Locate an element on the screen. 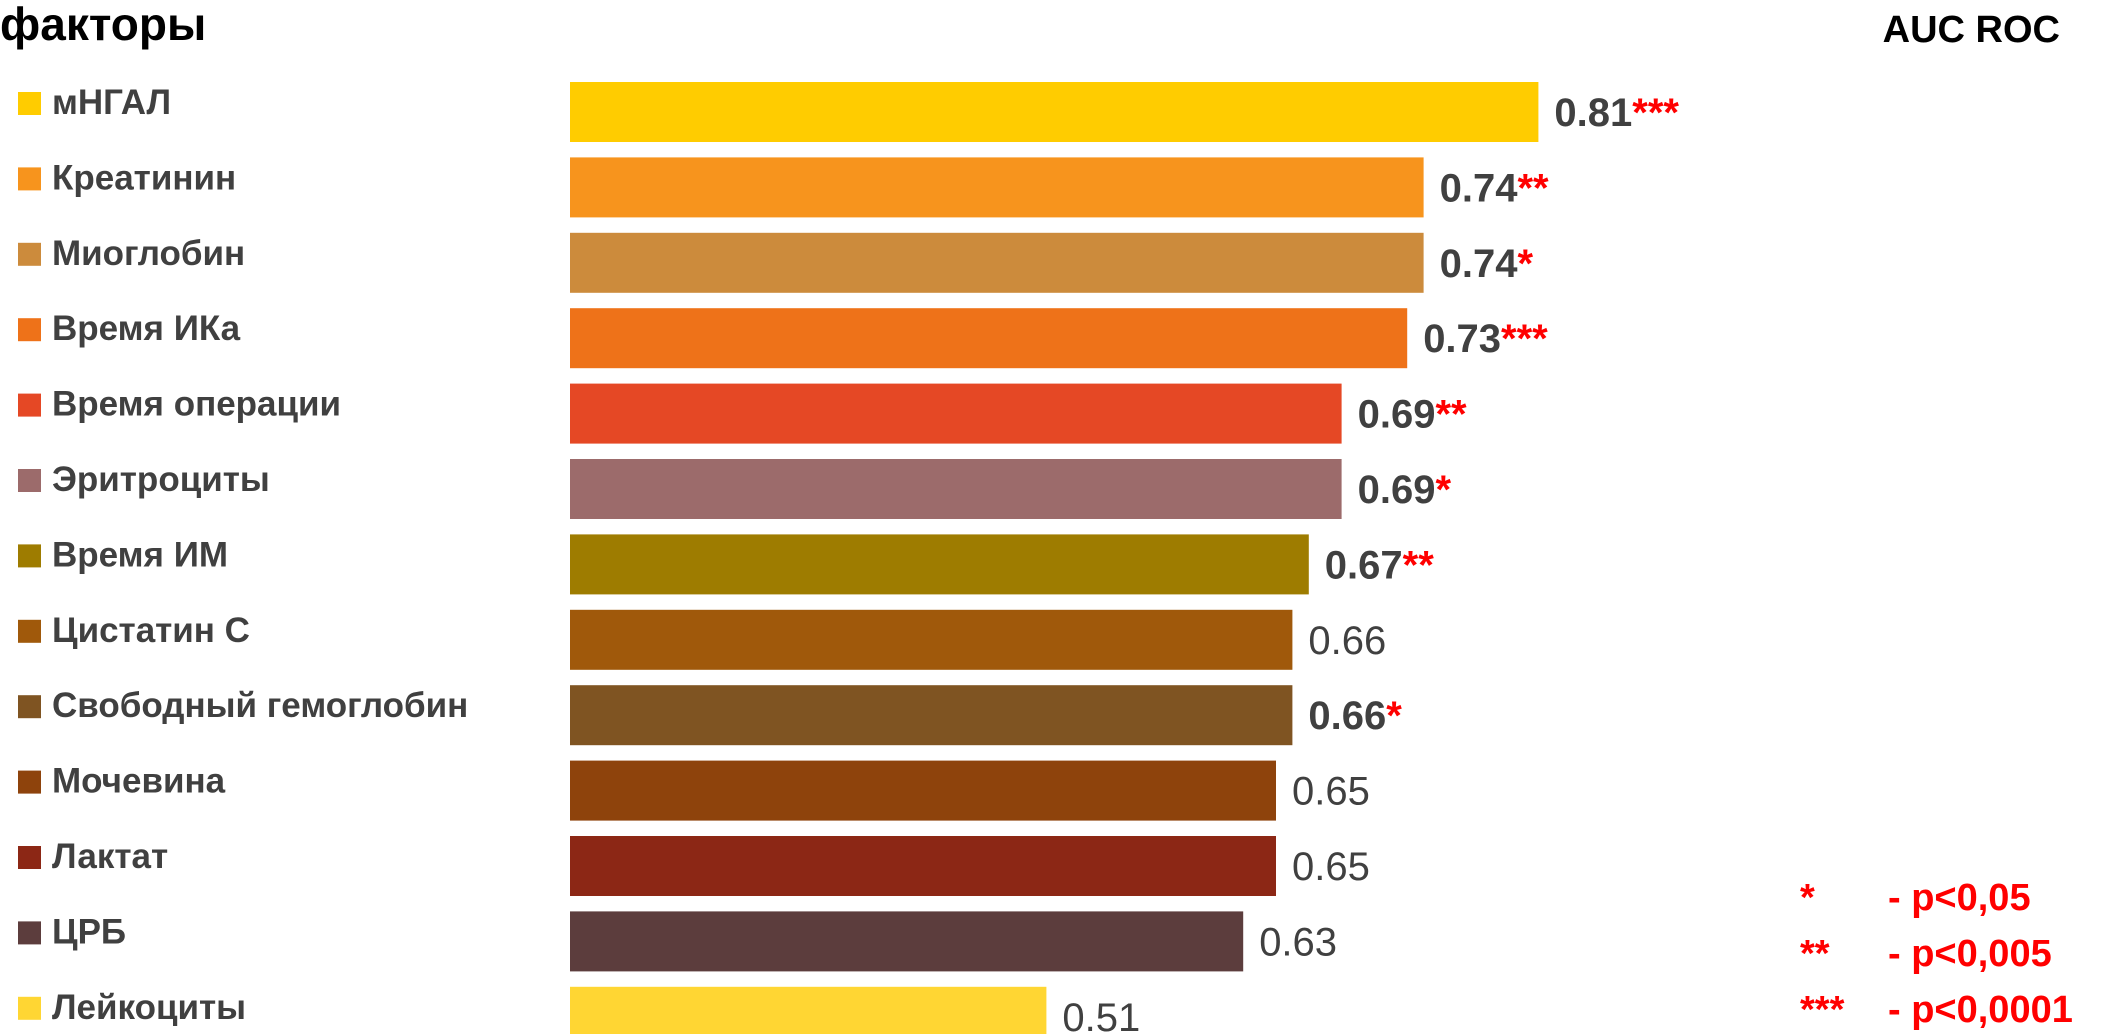 This screenshot has height=1034, width=2121. data-label: 0.69* is located at coordinates (1405, 490).